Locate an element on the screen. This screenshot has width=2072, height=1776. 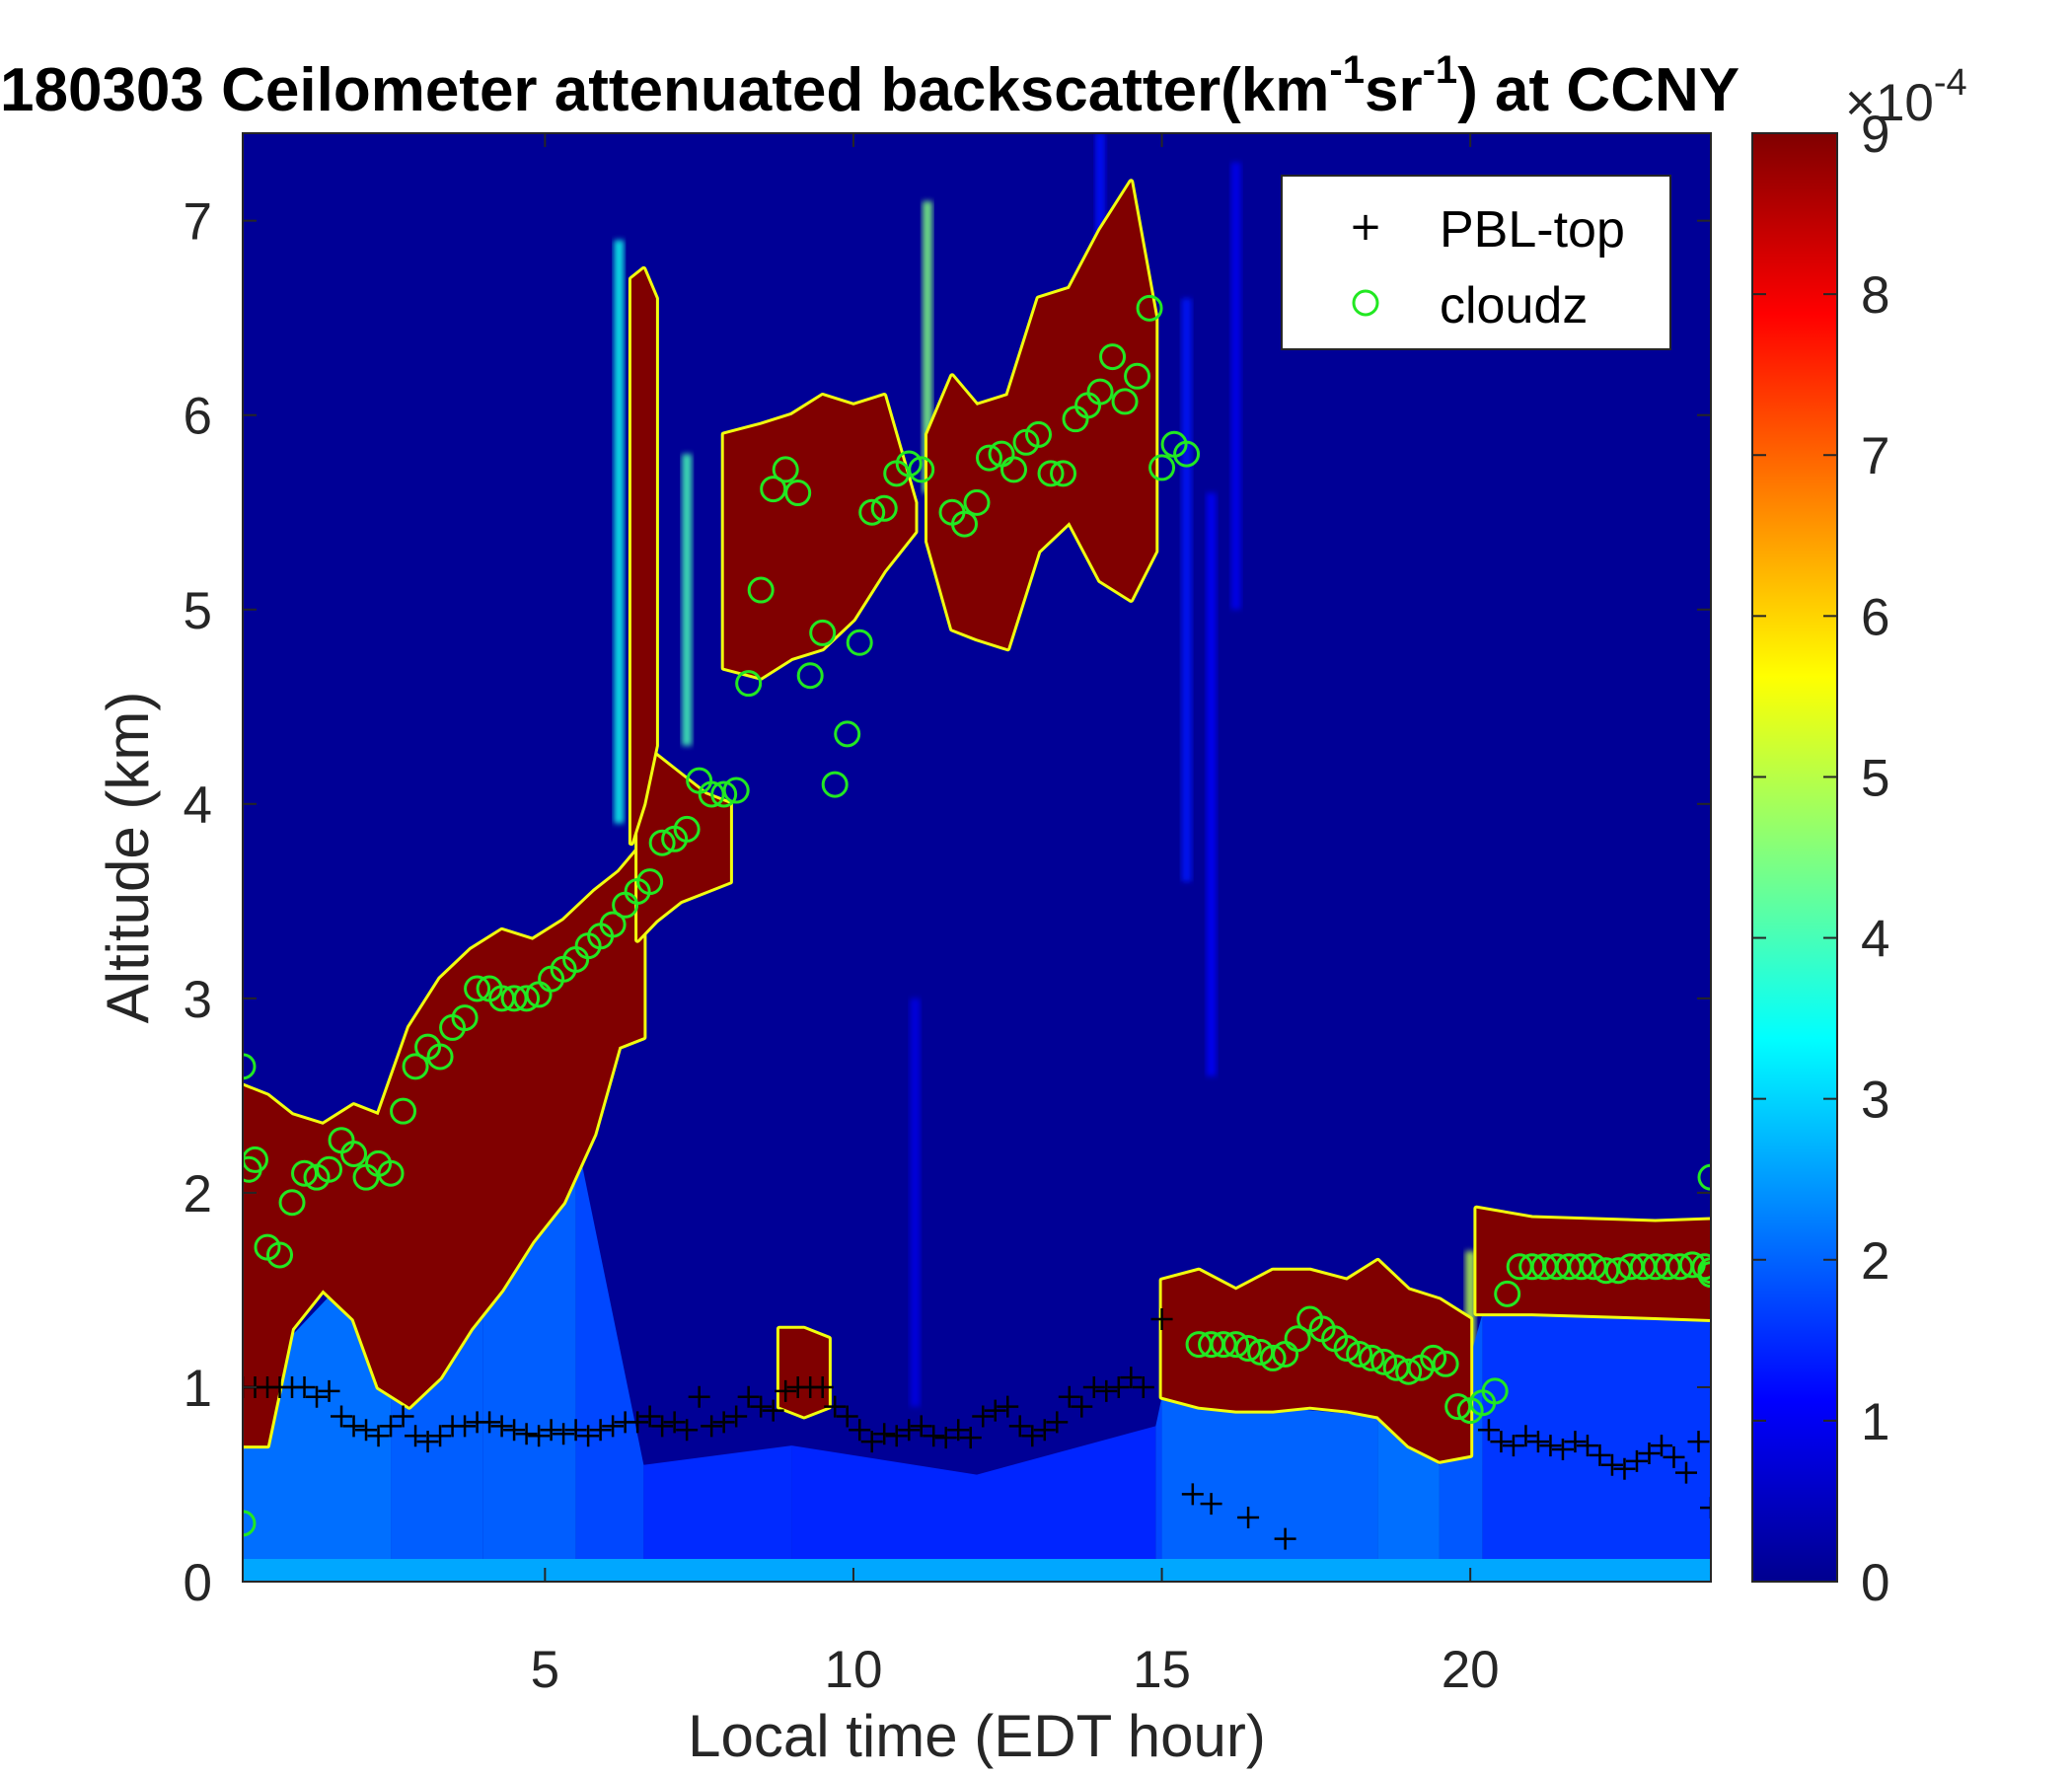
y-axis-label: Altitude (km) is located at coordinates (128, 858).